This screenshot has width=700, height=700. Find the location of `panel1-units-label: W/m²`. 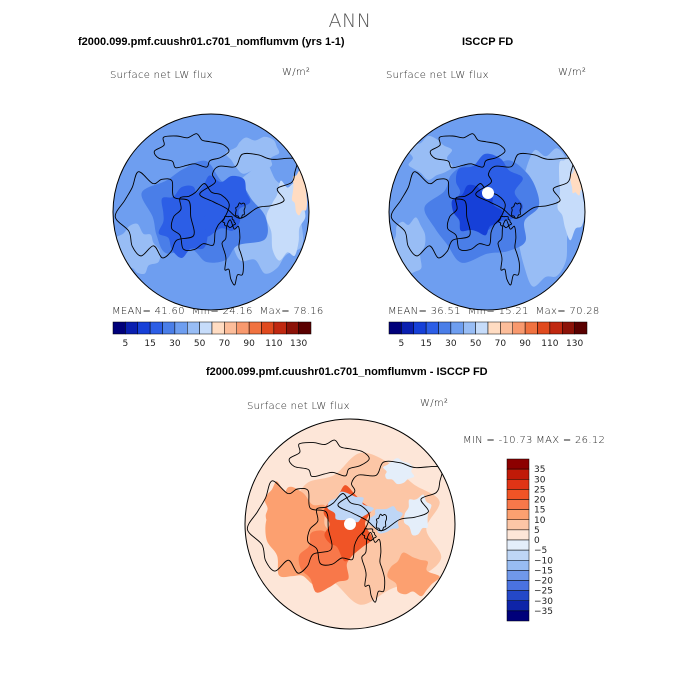

panel1-units-label: W/m² is located at coordinates (296, 72).